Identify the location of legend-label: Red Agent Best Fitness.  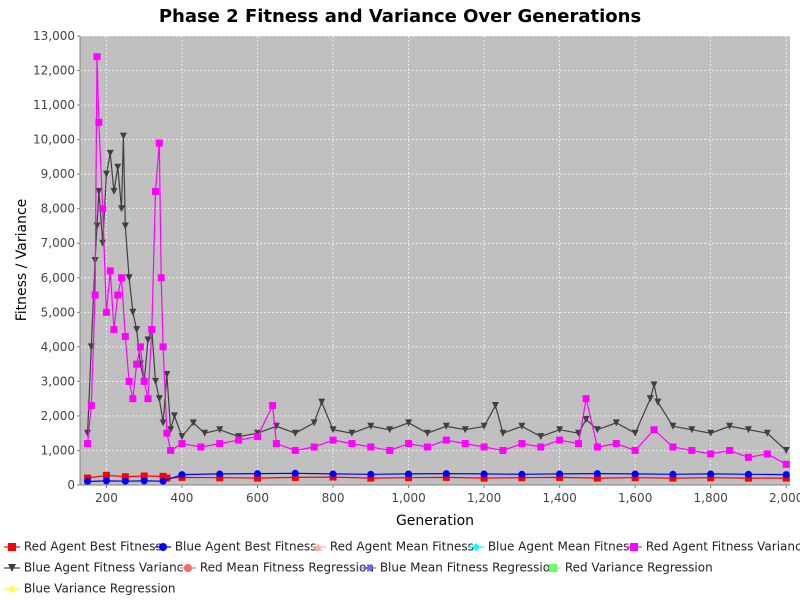
(91, 546).